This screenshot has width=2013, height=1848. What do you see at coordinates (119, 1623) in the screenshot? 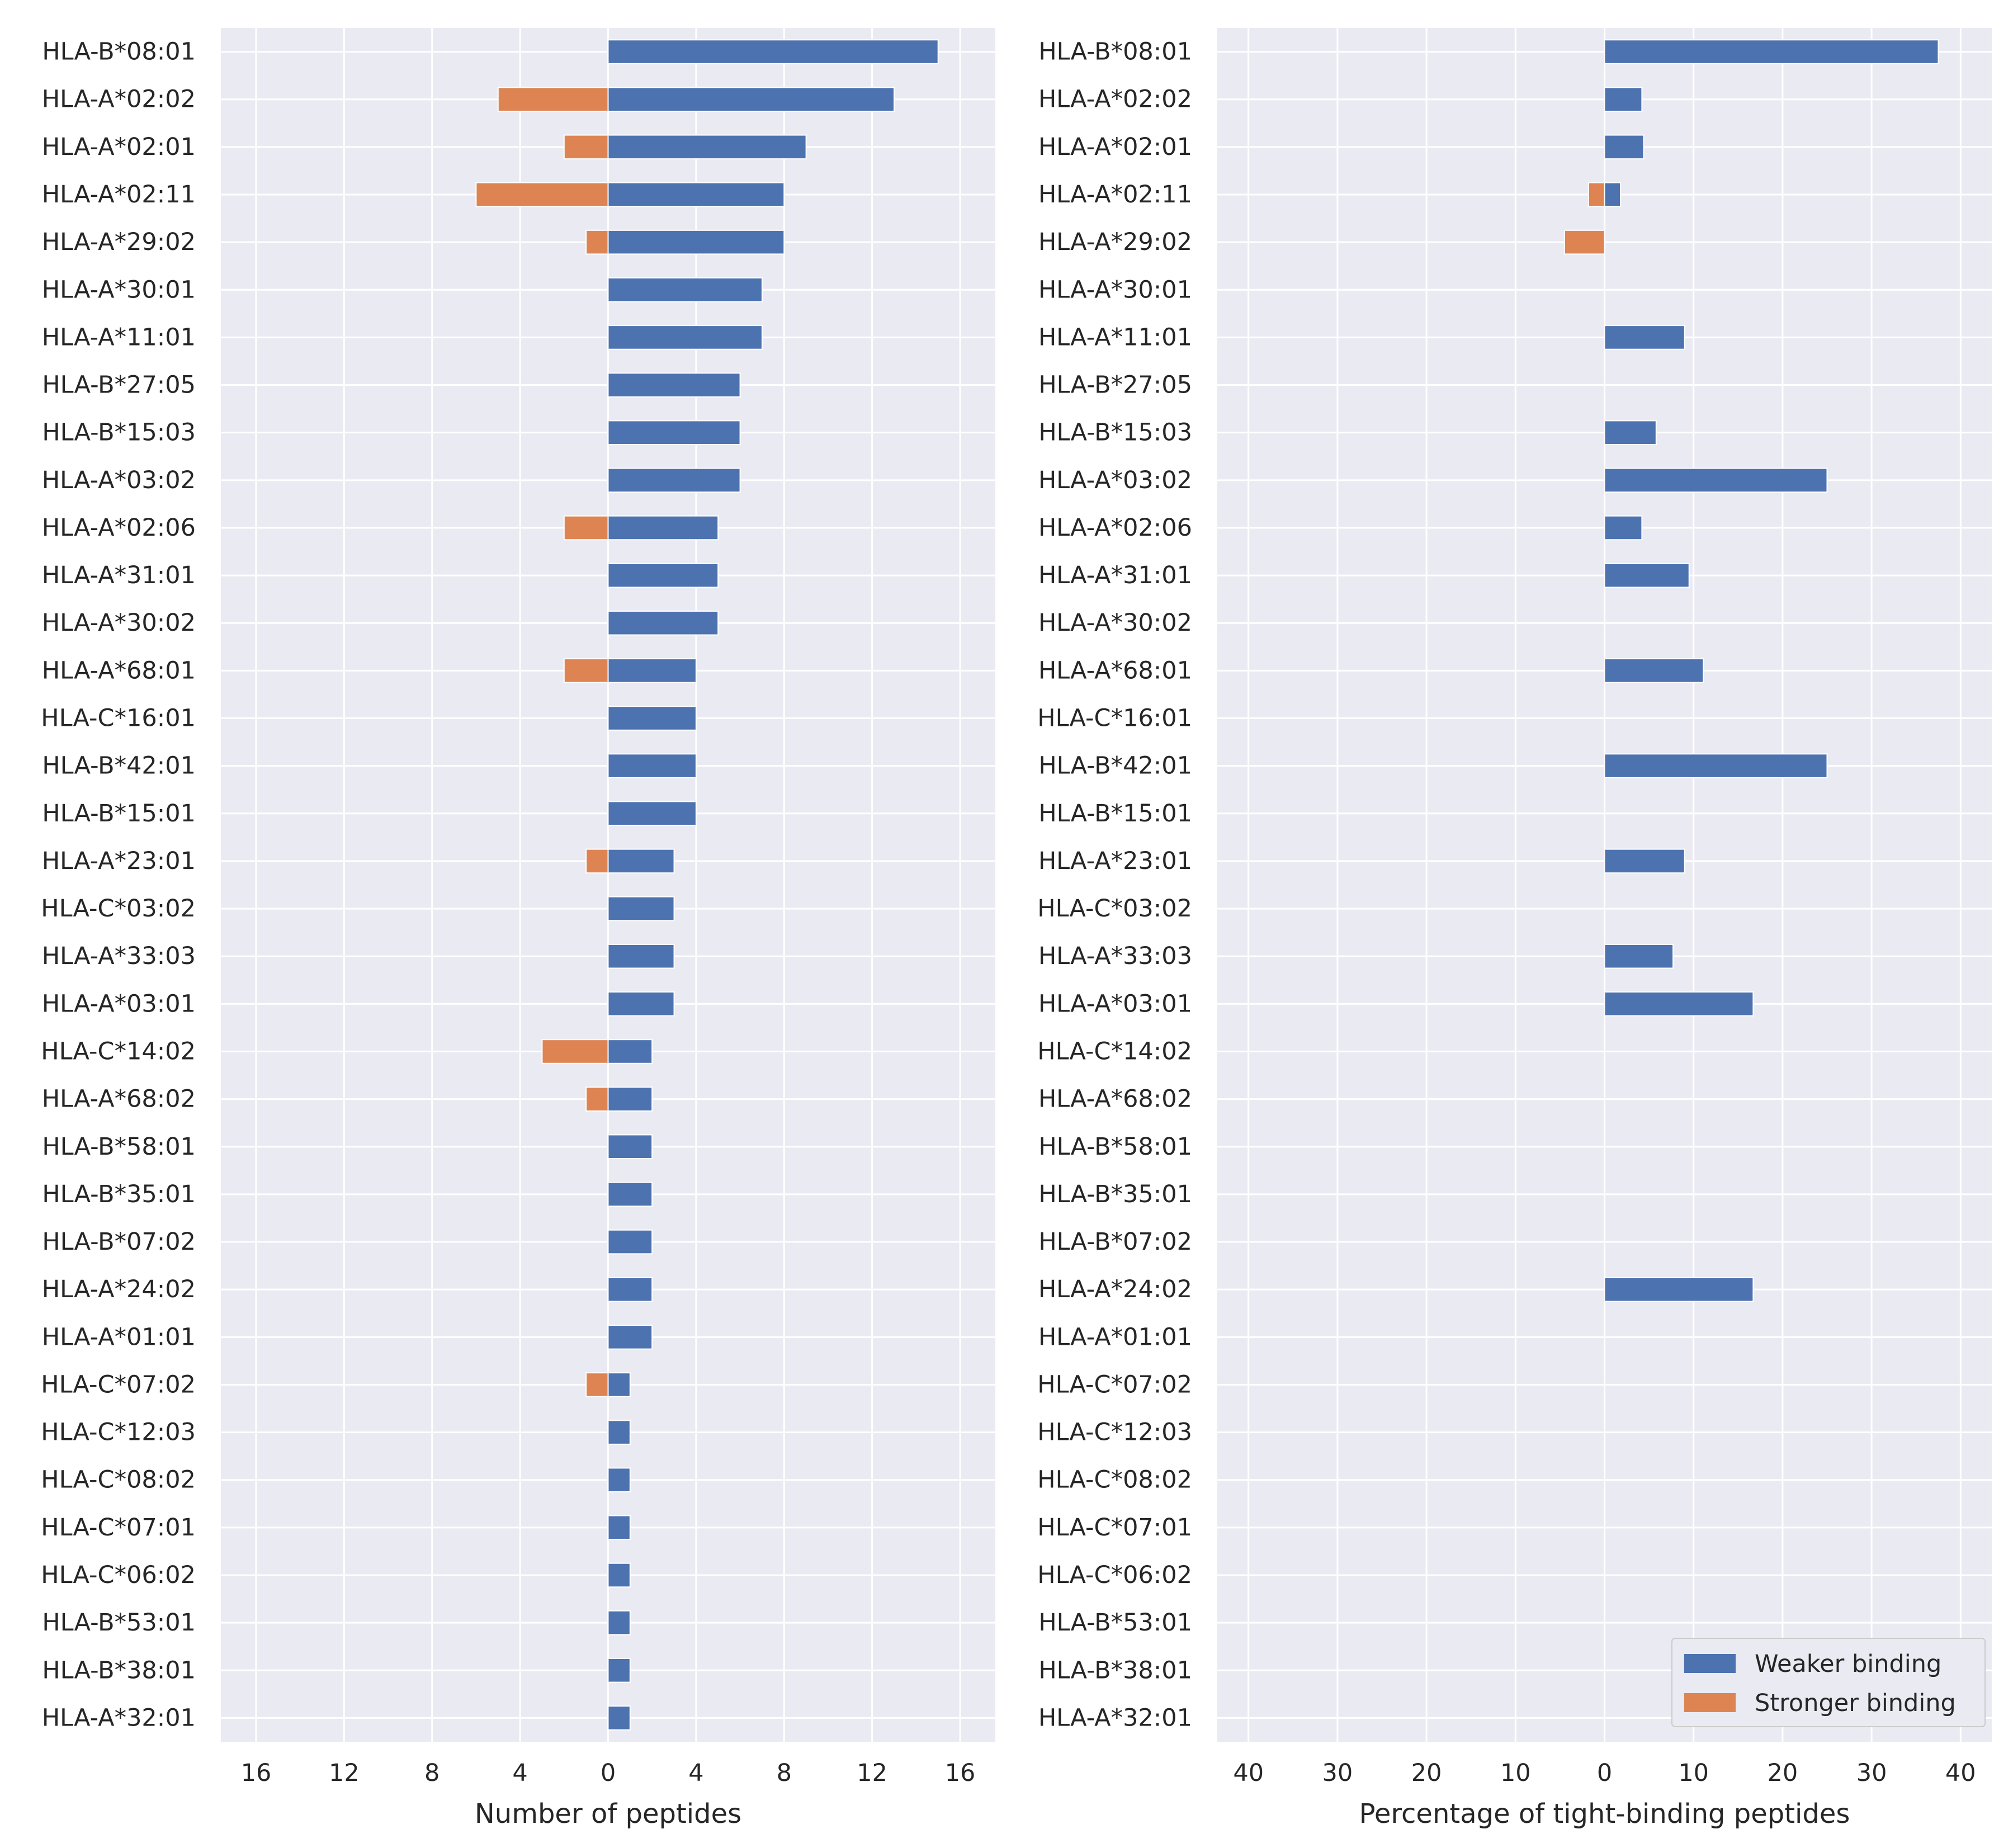
I see `y-tick-label: HLA-B*53:01` at bounding box center [119, 1623].